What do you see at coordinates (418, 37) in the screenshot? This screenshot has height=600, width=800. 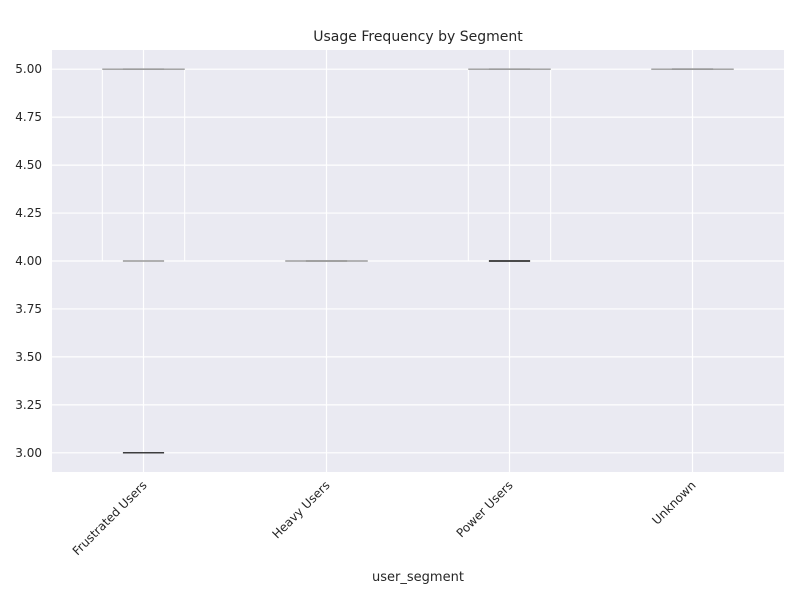 I see `chart-title: Usage Frequency by Segment` at bounding box center [418, 37].